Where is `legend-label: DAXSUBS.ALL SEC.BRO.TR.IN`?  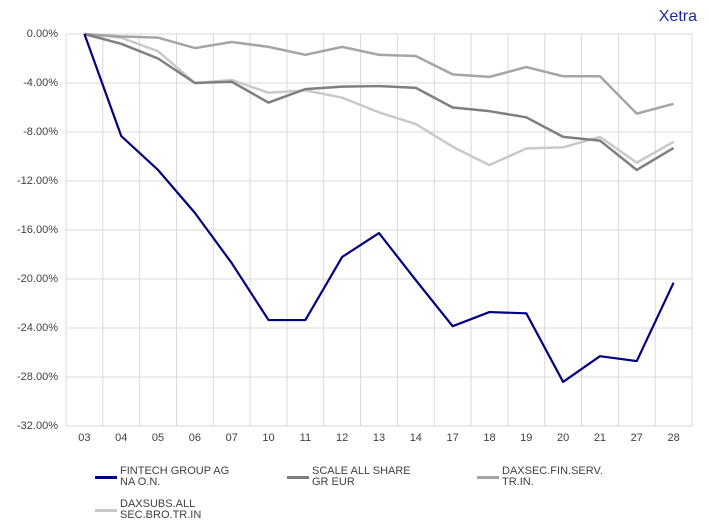 legend-label: DAXSUBS.ALL SEC.BRO.TR.IN is located at coordinates (161, 509).